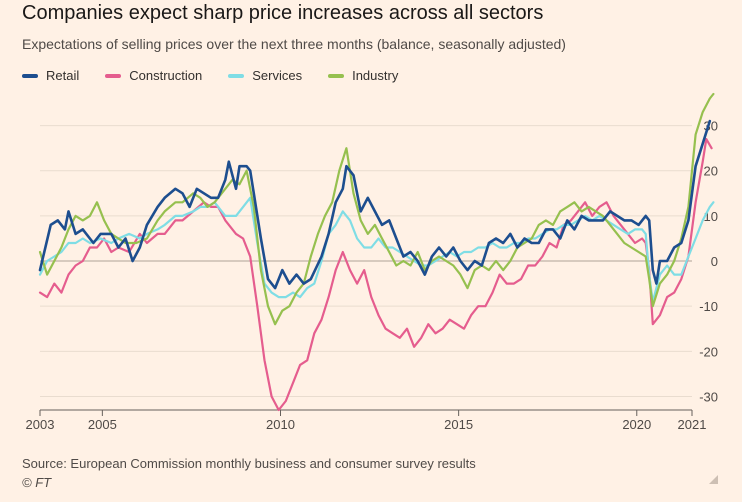  What do you see at coordinates (708, 306) in the screenshot?
I see `y-tick-label: -10` at bounding box center [708, 306].